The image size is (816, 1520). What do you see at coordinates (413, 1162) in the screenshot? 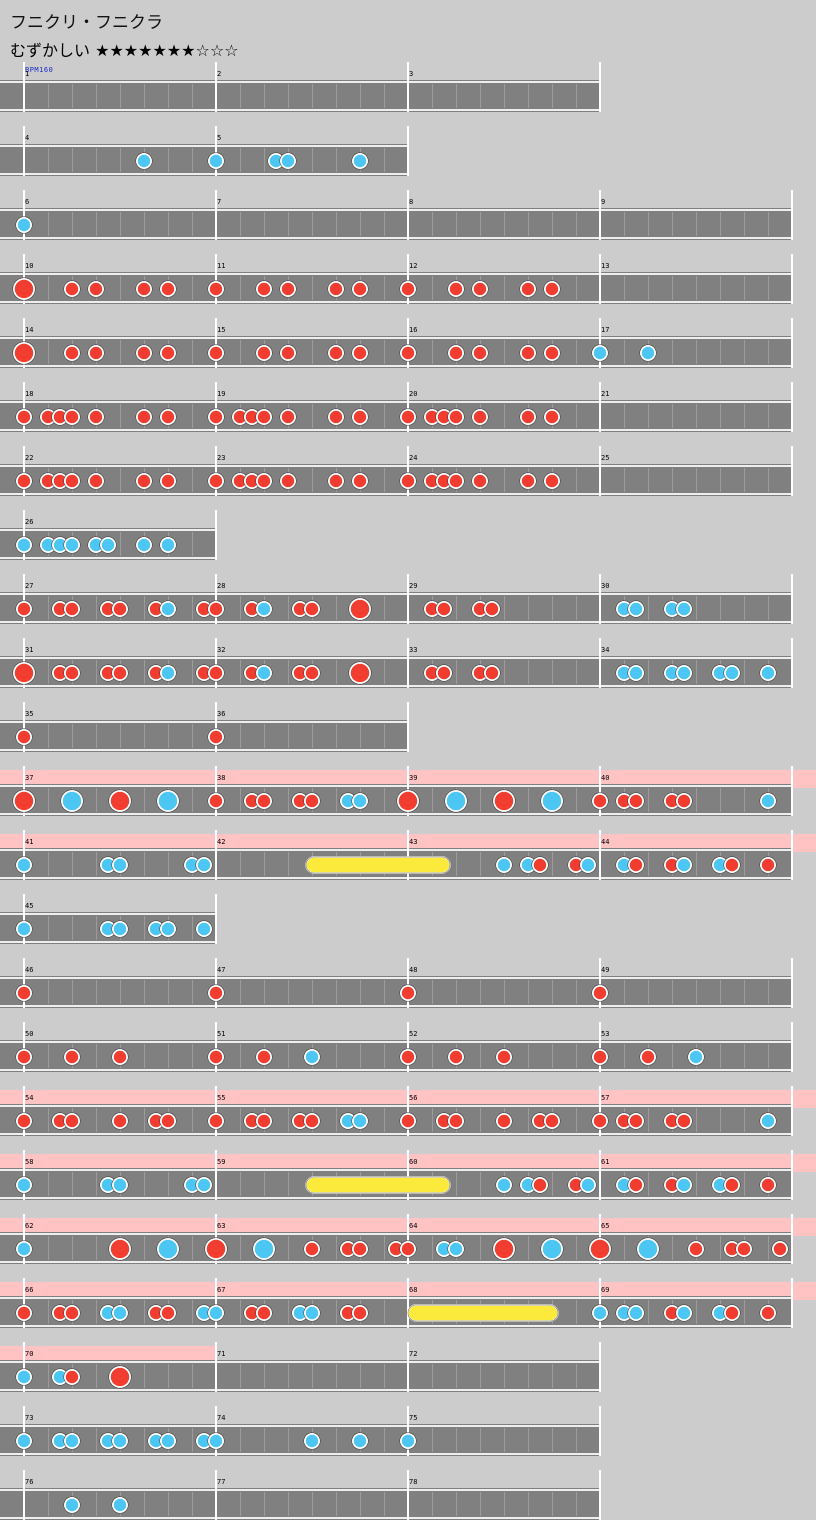
I see `bar-number: 60` at bounding box center [413, 1162].